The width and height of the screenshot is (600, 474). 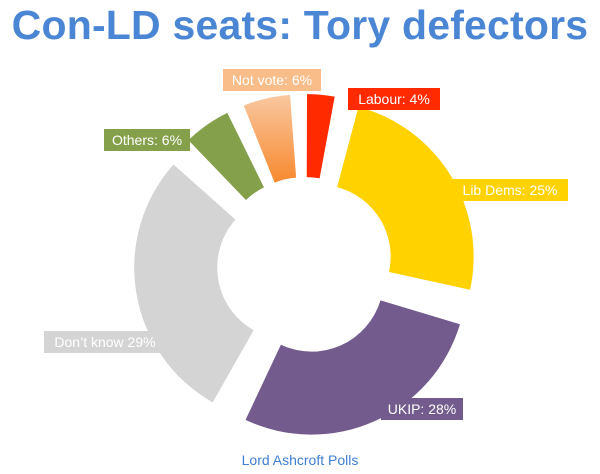 I want to click on slice-not-vote, so click(x=270, y=138).